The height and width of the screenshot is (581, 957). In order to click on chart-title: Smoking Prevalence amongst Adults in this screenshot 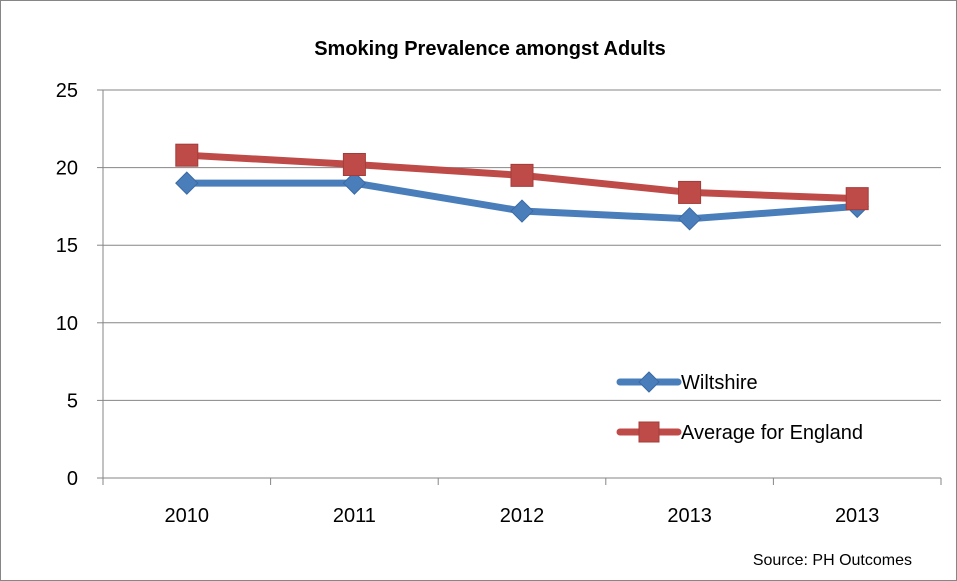, I will do `click(490, 49)`.